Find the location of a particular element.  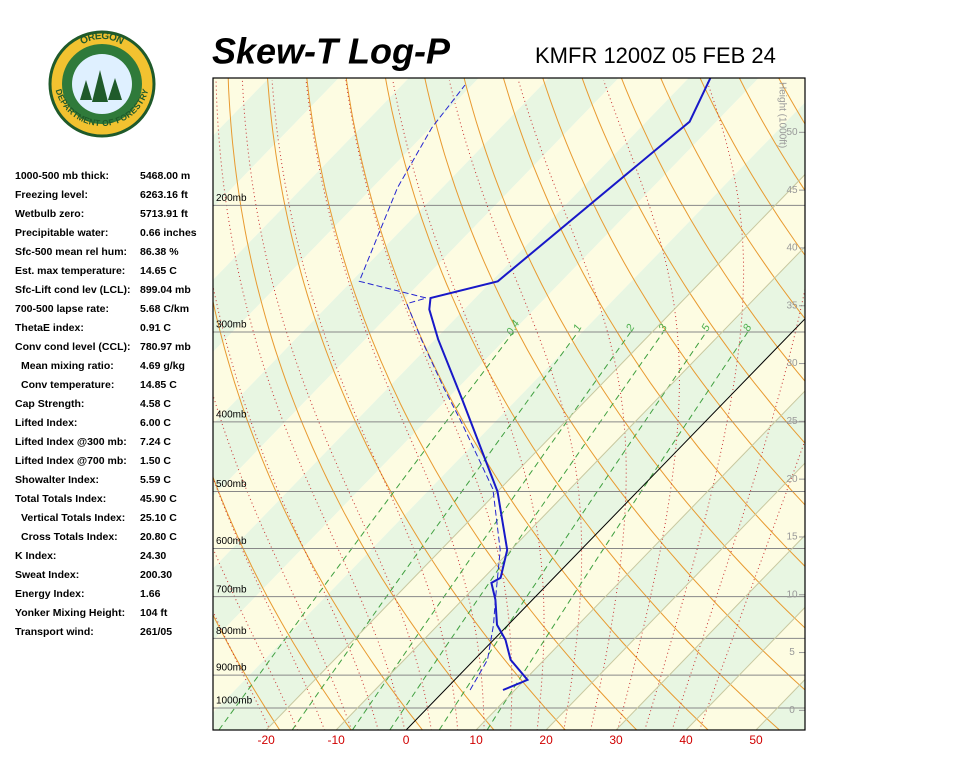

stat-label: Mean mixing ratio: is located at coordinates (67, 366).